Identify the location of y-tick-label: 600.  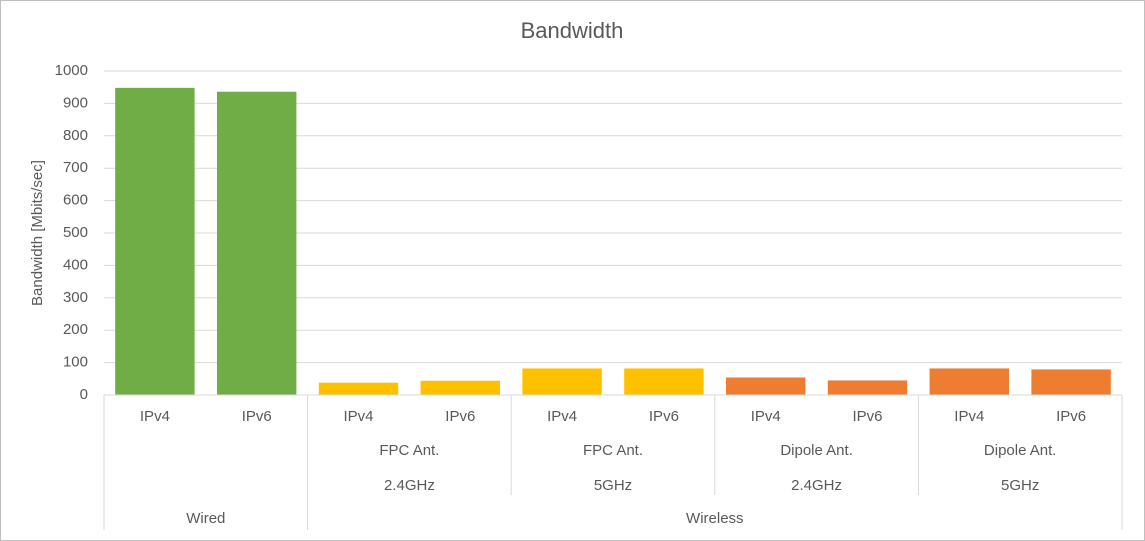
(75, 200).